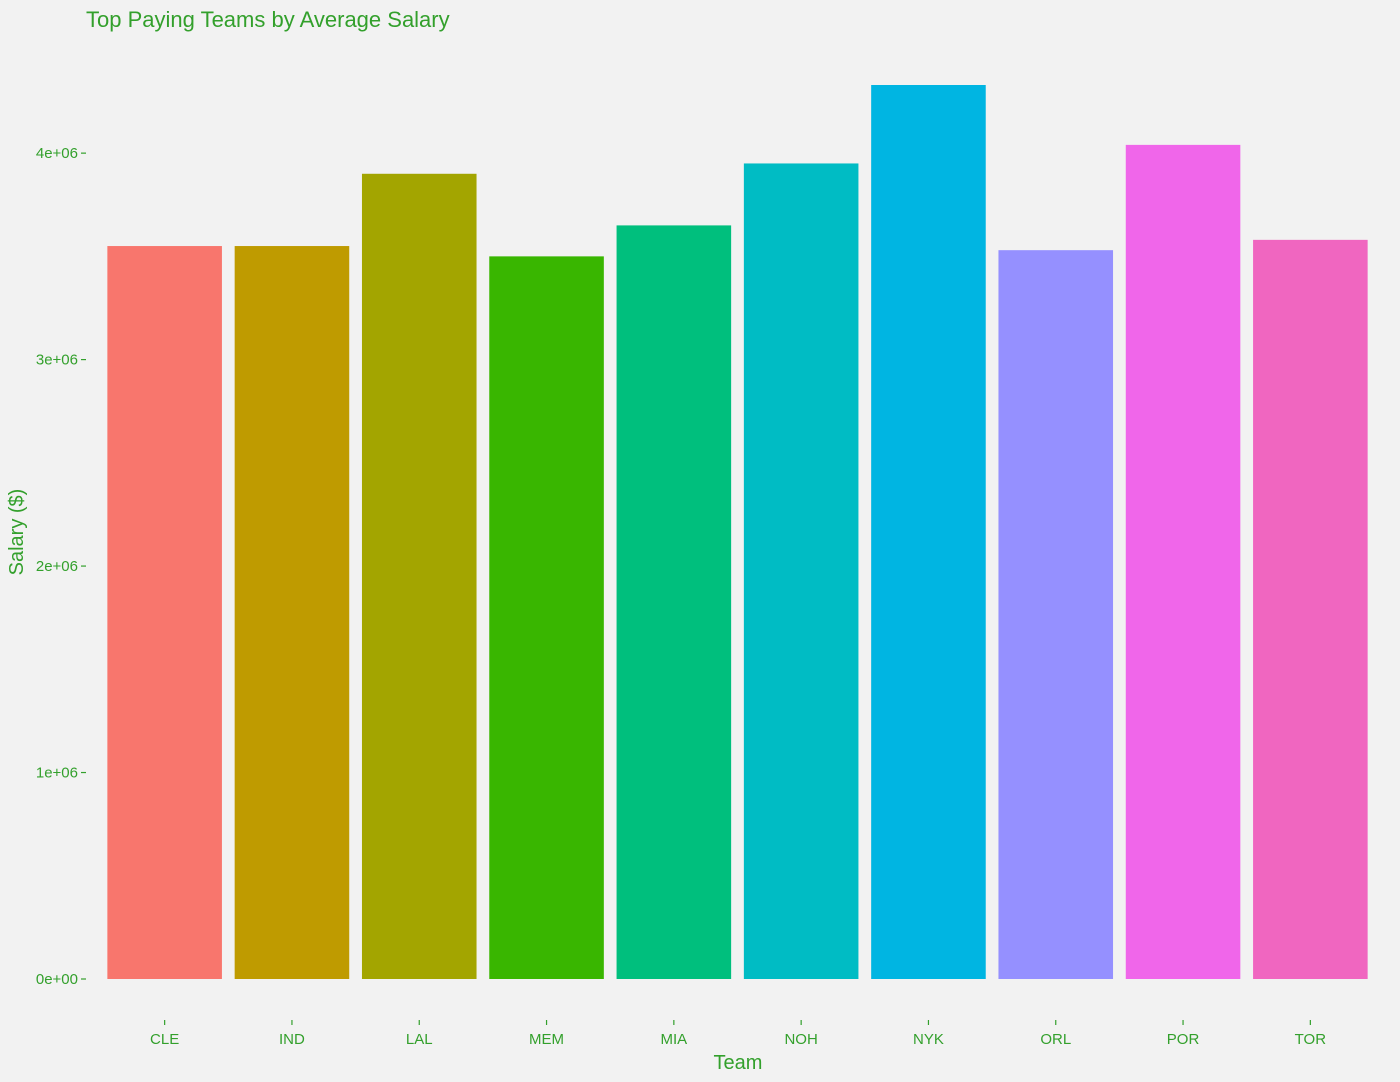 The image size is (1400, 1082). Describe the element at coordinates (738, 1063) in the screenshot. I see `x-axis-title: Team` at that location.